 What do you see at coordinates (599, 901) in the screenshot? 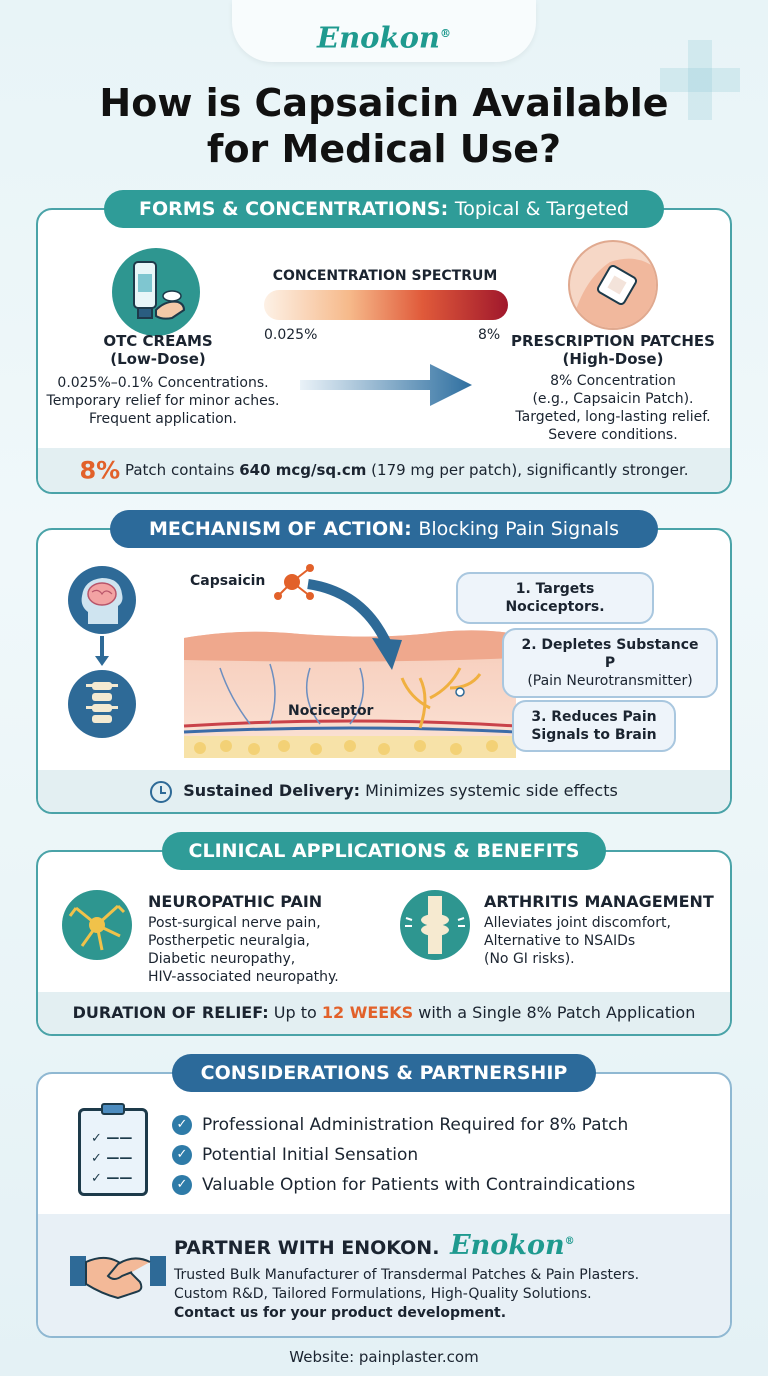
I see `arthritis-title: ARTHRITIS MANAGEMENT` at bounding box center [599, 901].